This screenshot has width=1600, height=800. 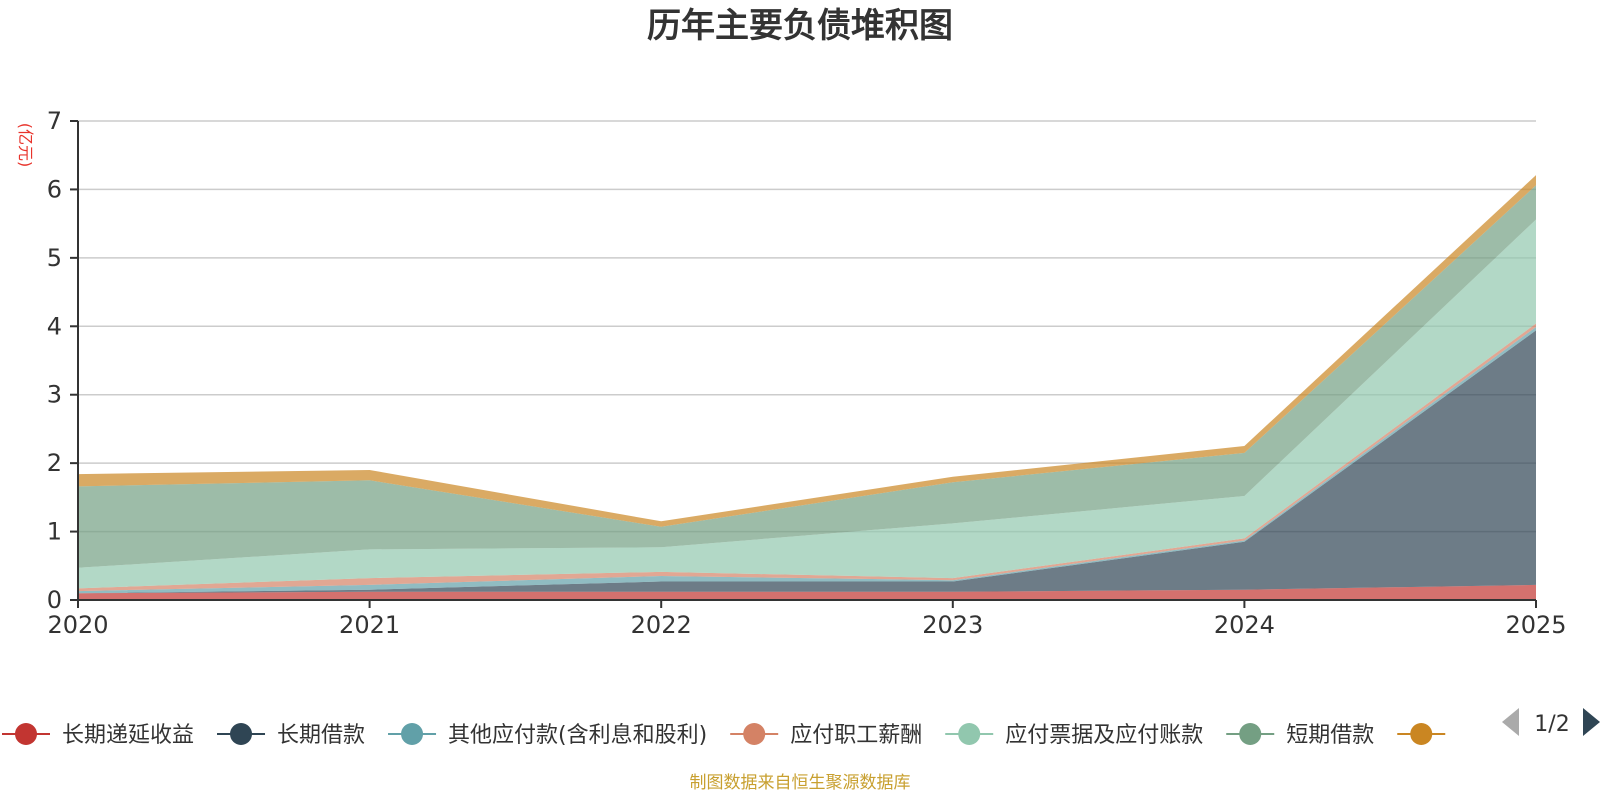 I want to click on legend-label: 短期借款, so click(x=1330, y=735).